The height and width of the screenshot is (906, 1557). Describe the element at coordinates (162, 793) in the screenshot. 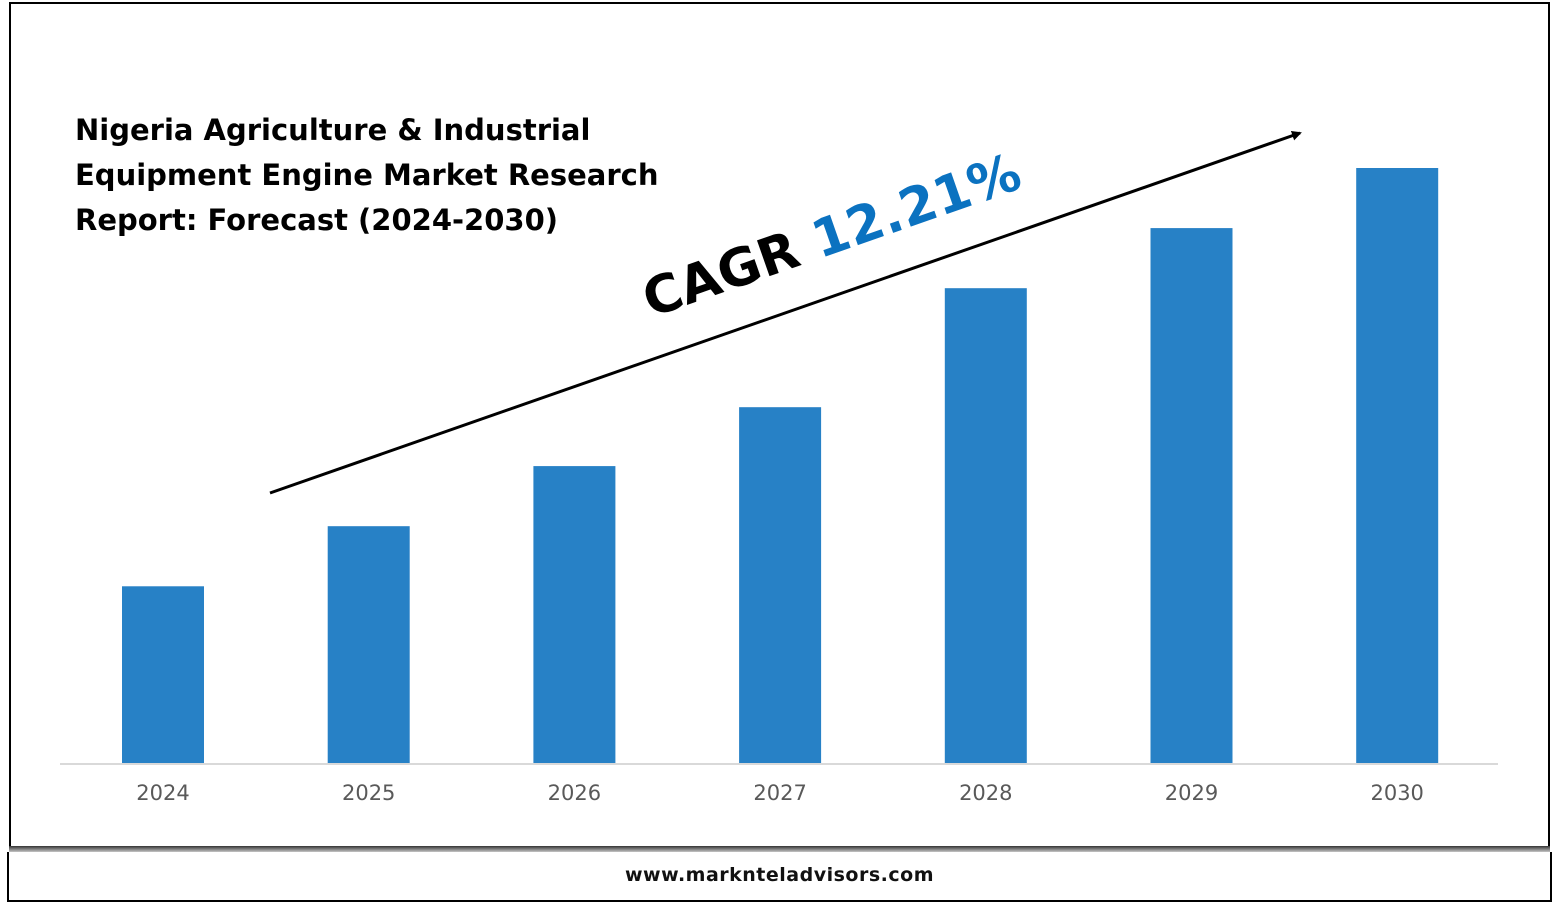

I see `x-tick-label-2024: 2024` at that location.